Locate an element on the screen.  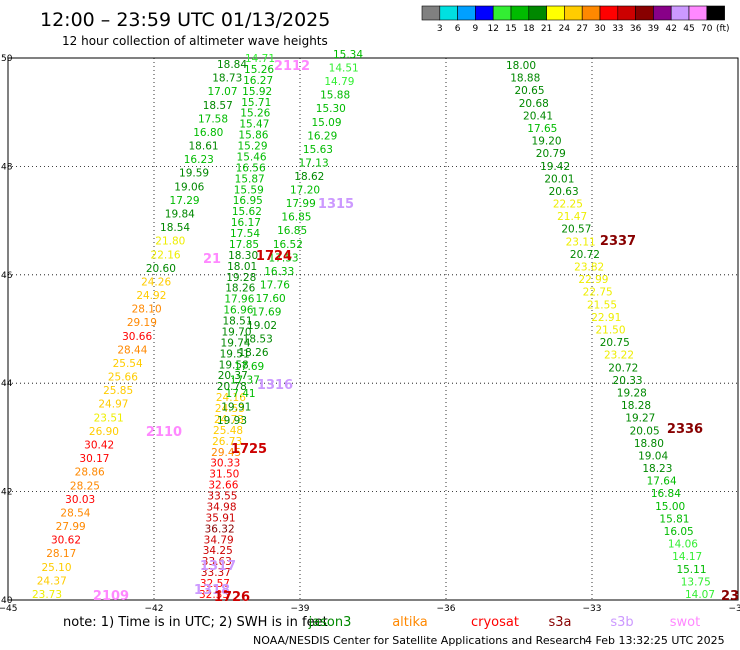
wave-height-point: 20.57 is located at coordinates (576, 230).